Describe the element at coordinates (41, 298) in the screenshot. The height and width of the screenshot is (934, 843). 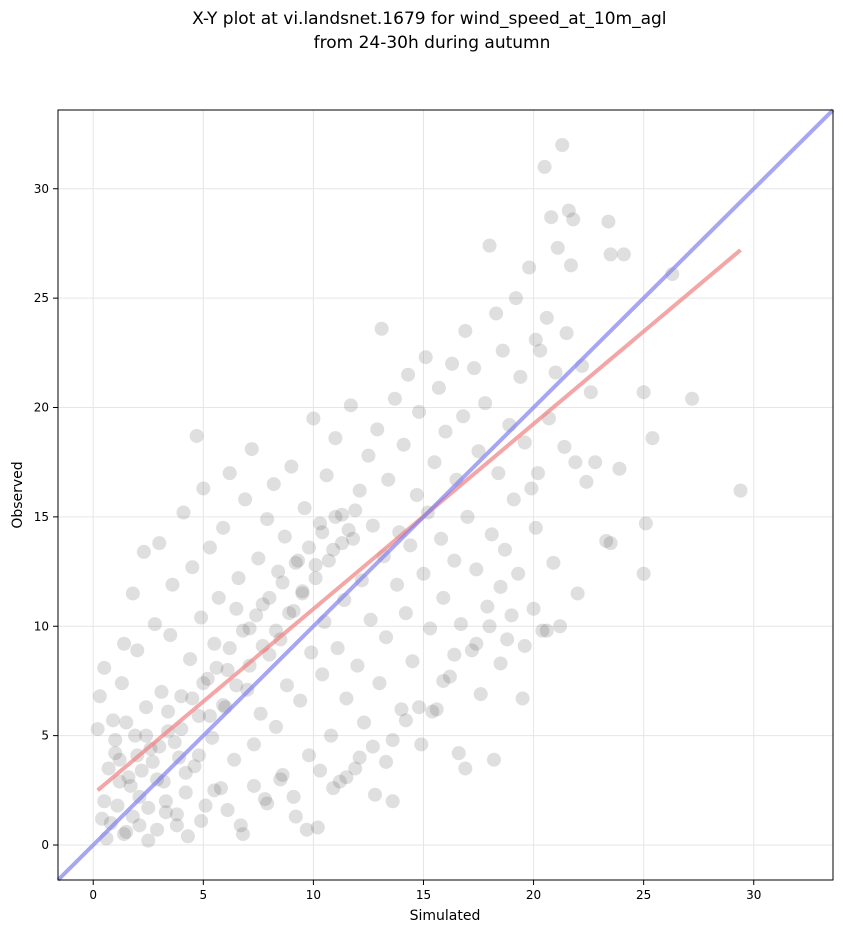
I see `y-tick-label: 25` at that location.